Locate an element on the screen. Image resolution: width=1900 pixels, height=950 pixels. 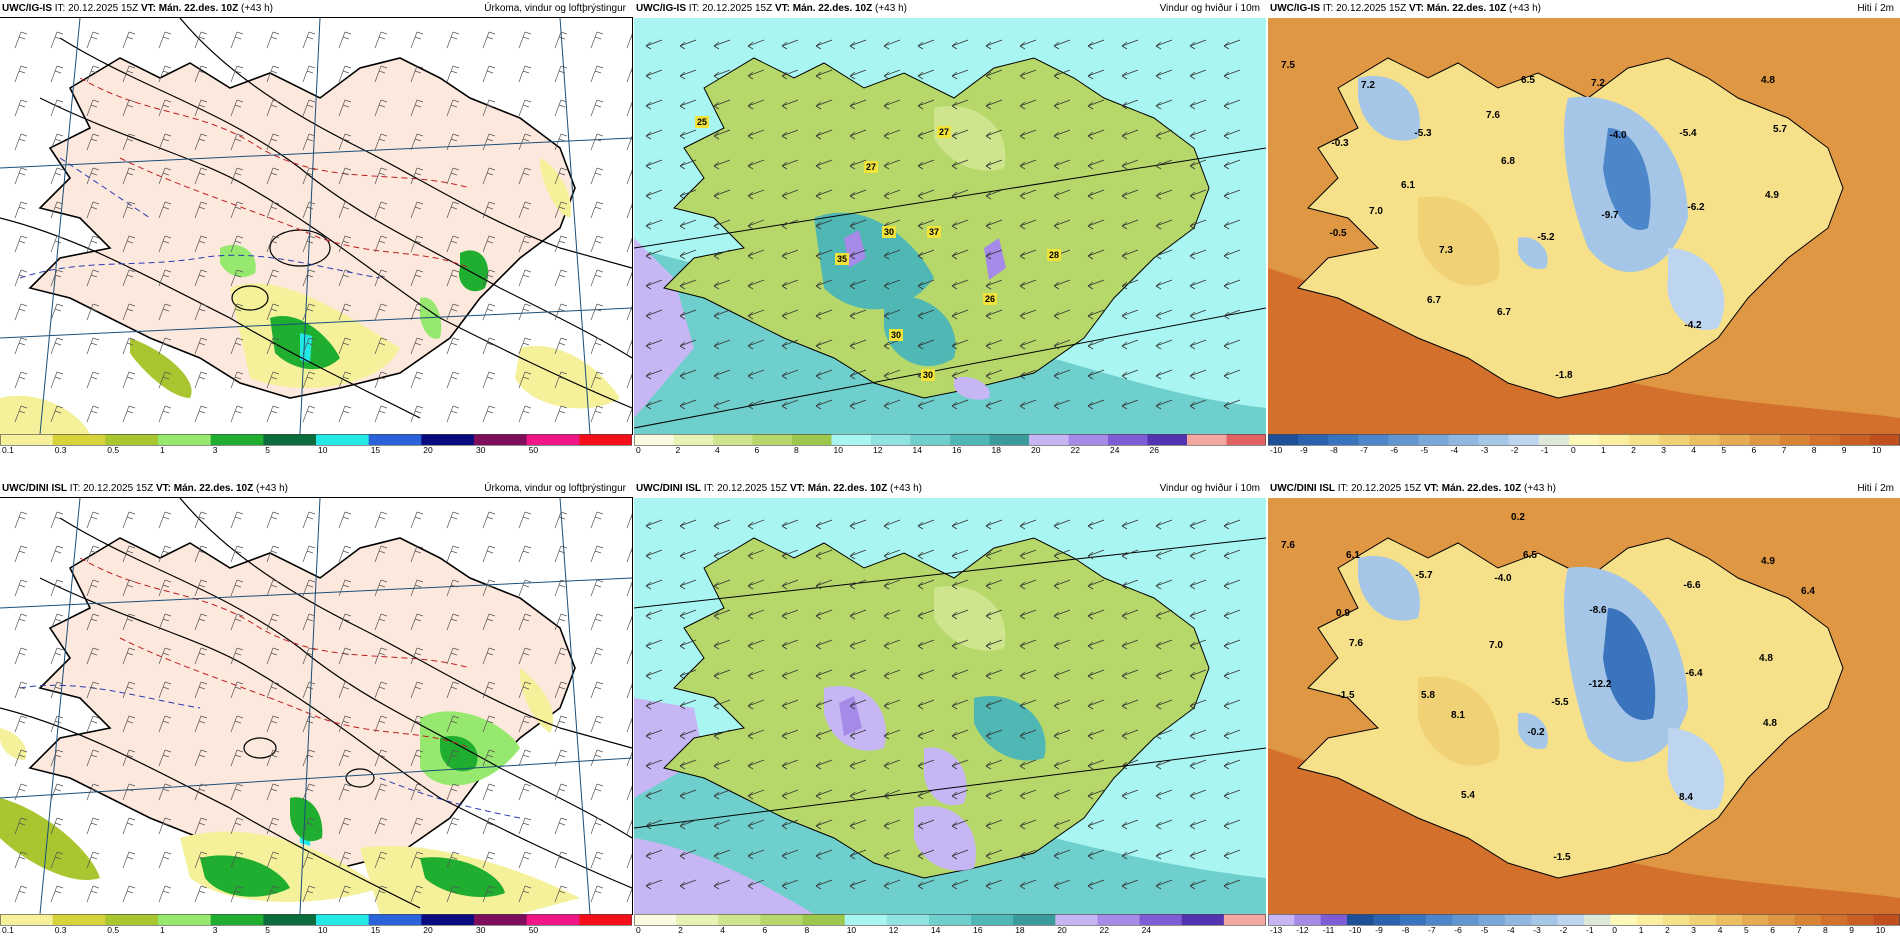
colorbar-tick-label: 5 is located at coordinates (267, 929).